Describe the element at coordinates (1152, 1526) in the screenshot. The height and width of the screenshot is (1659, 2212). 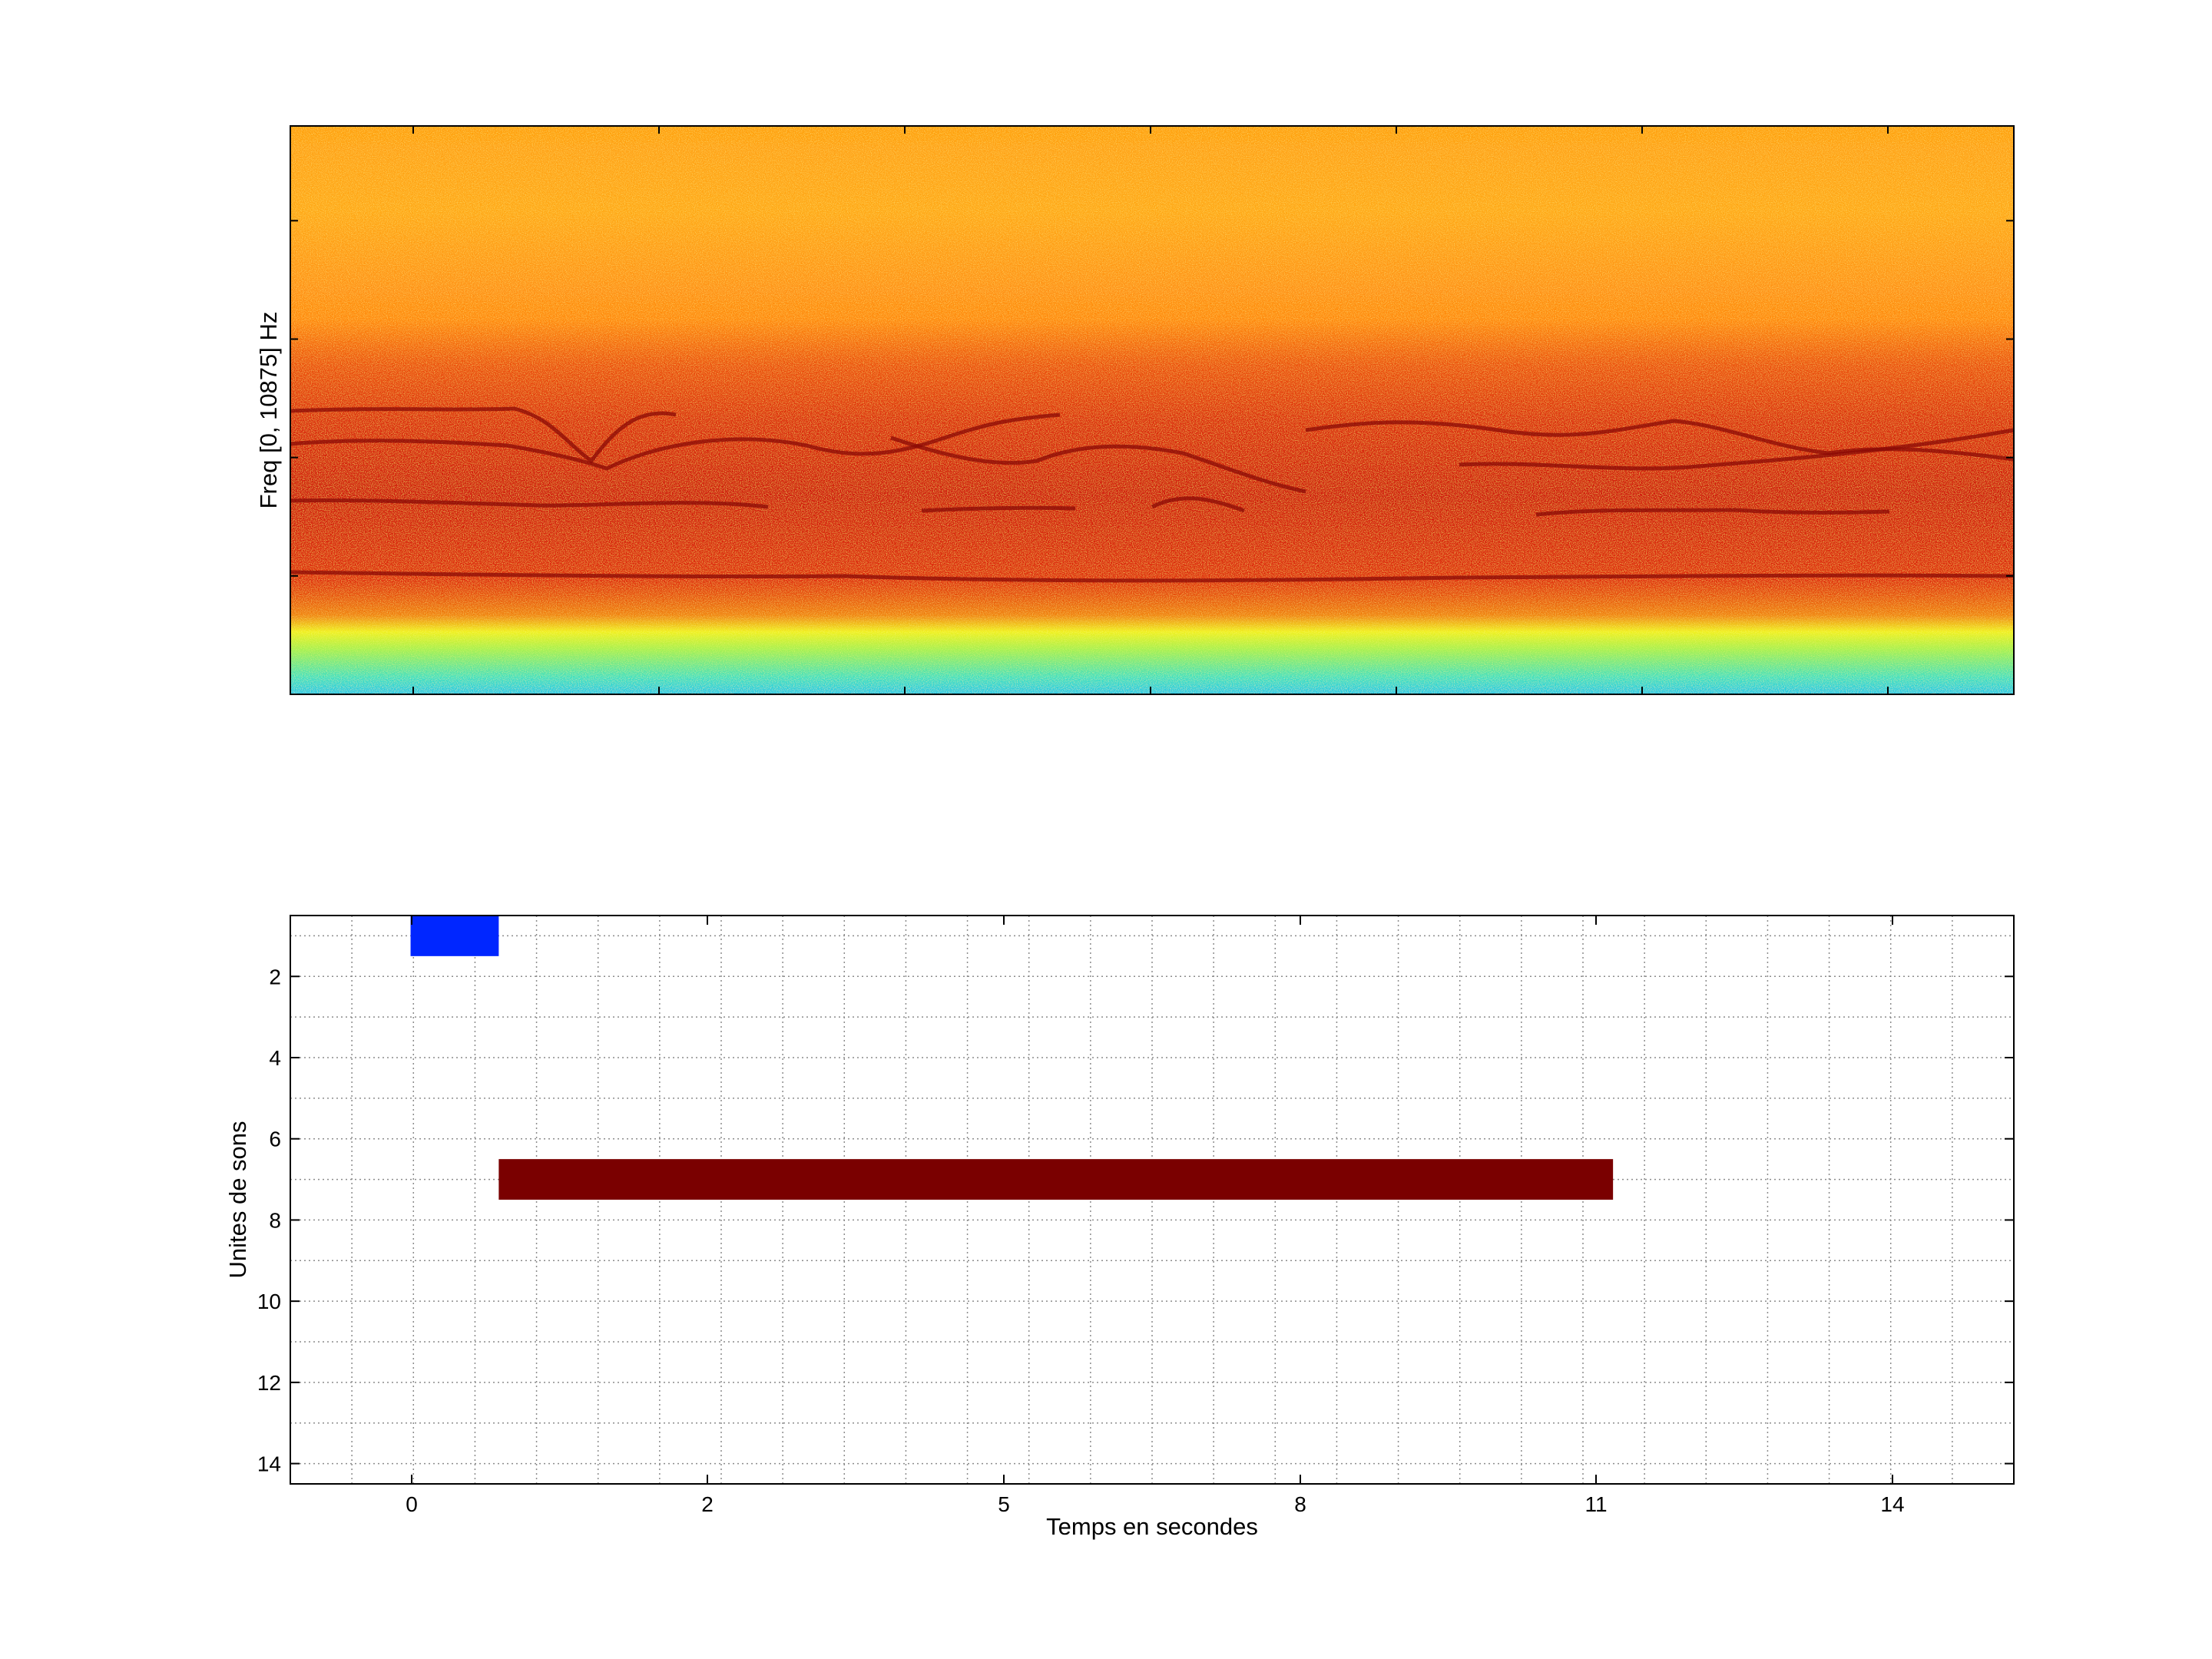
I see `sound-units-x-axis-label: Temps en secondes` at that location.